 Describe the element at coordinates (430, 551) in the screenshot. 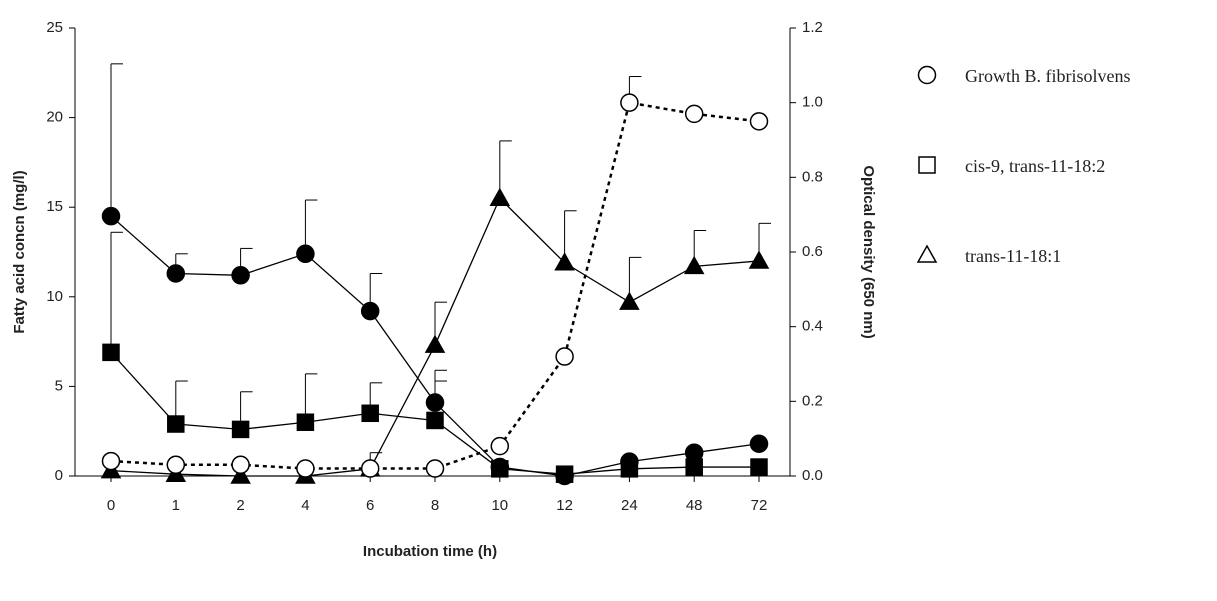

I see `x-axis-title: Incubation time (h)` at that location.